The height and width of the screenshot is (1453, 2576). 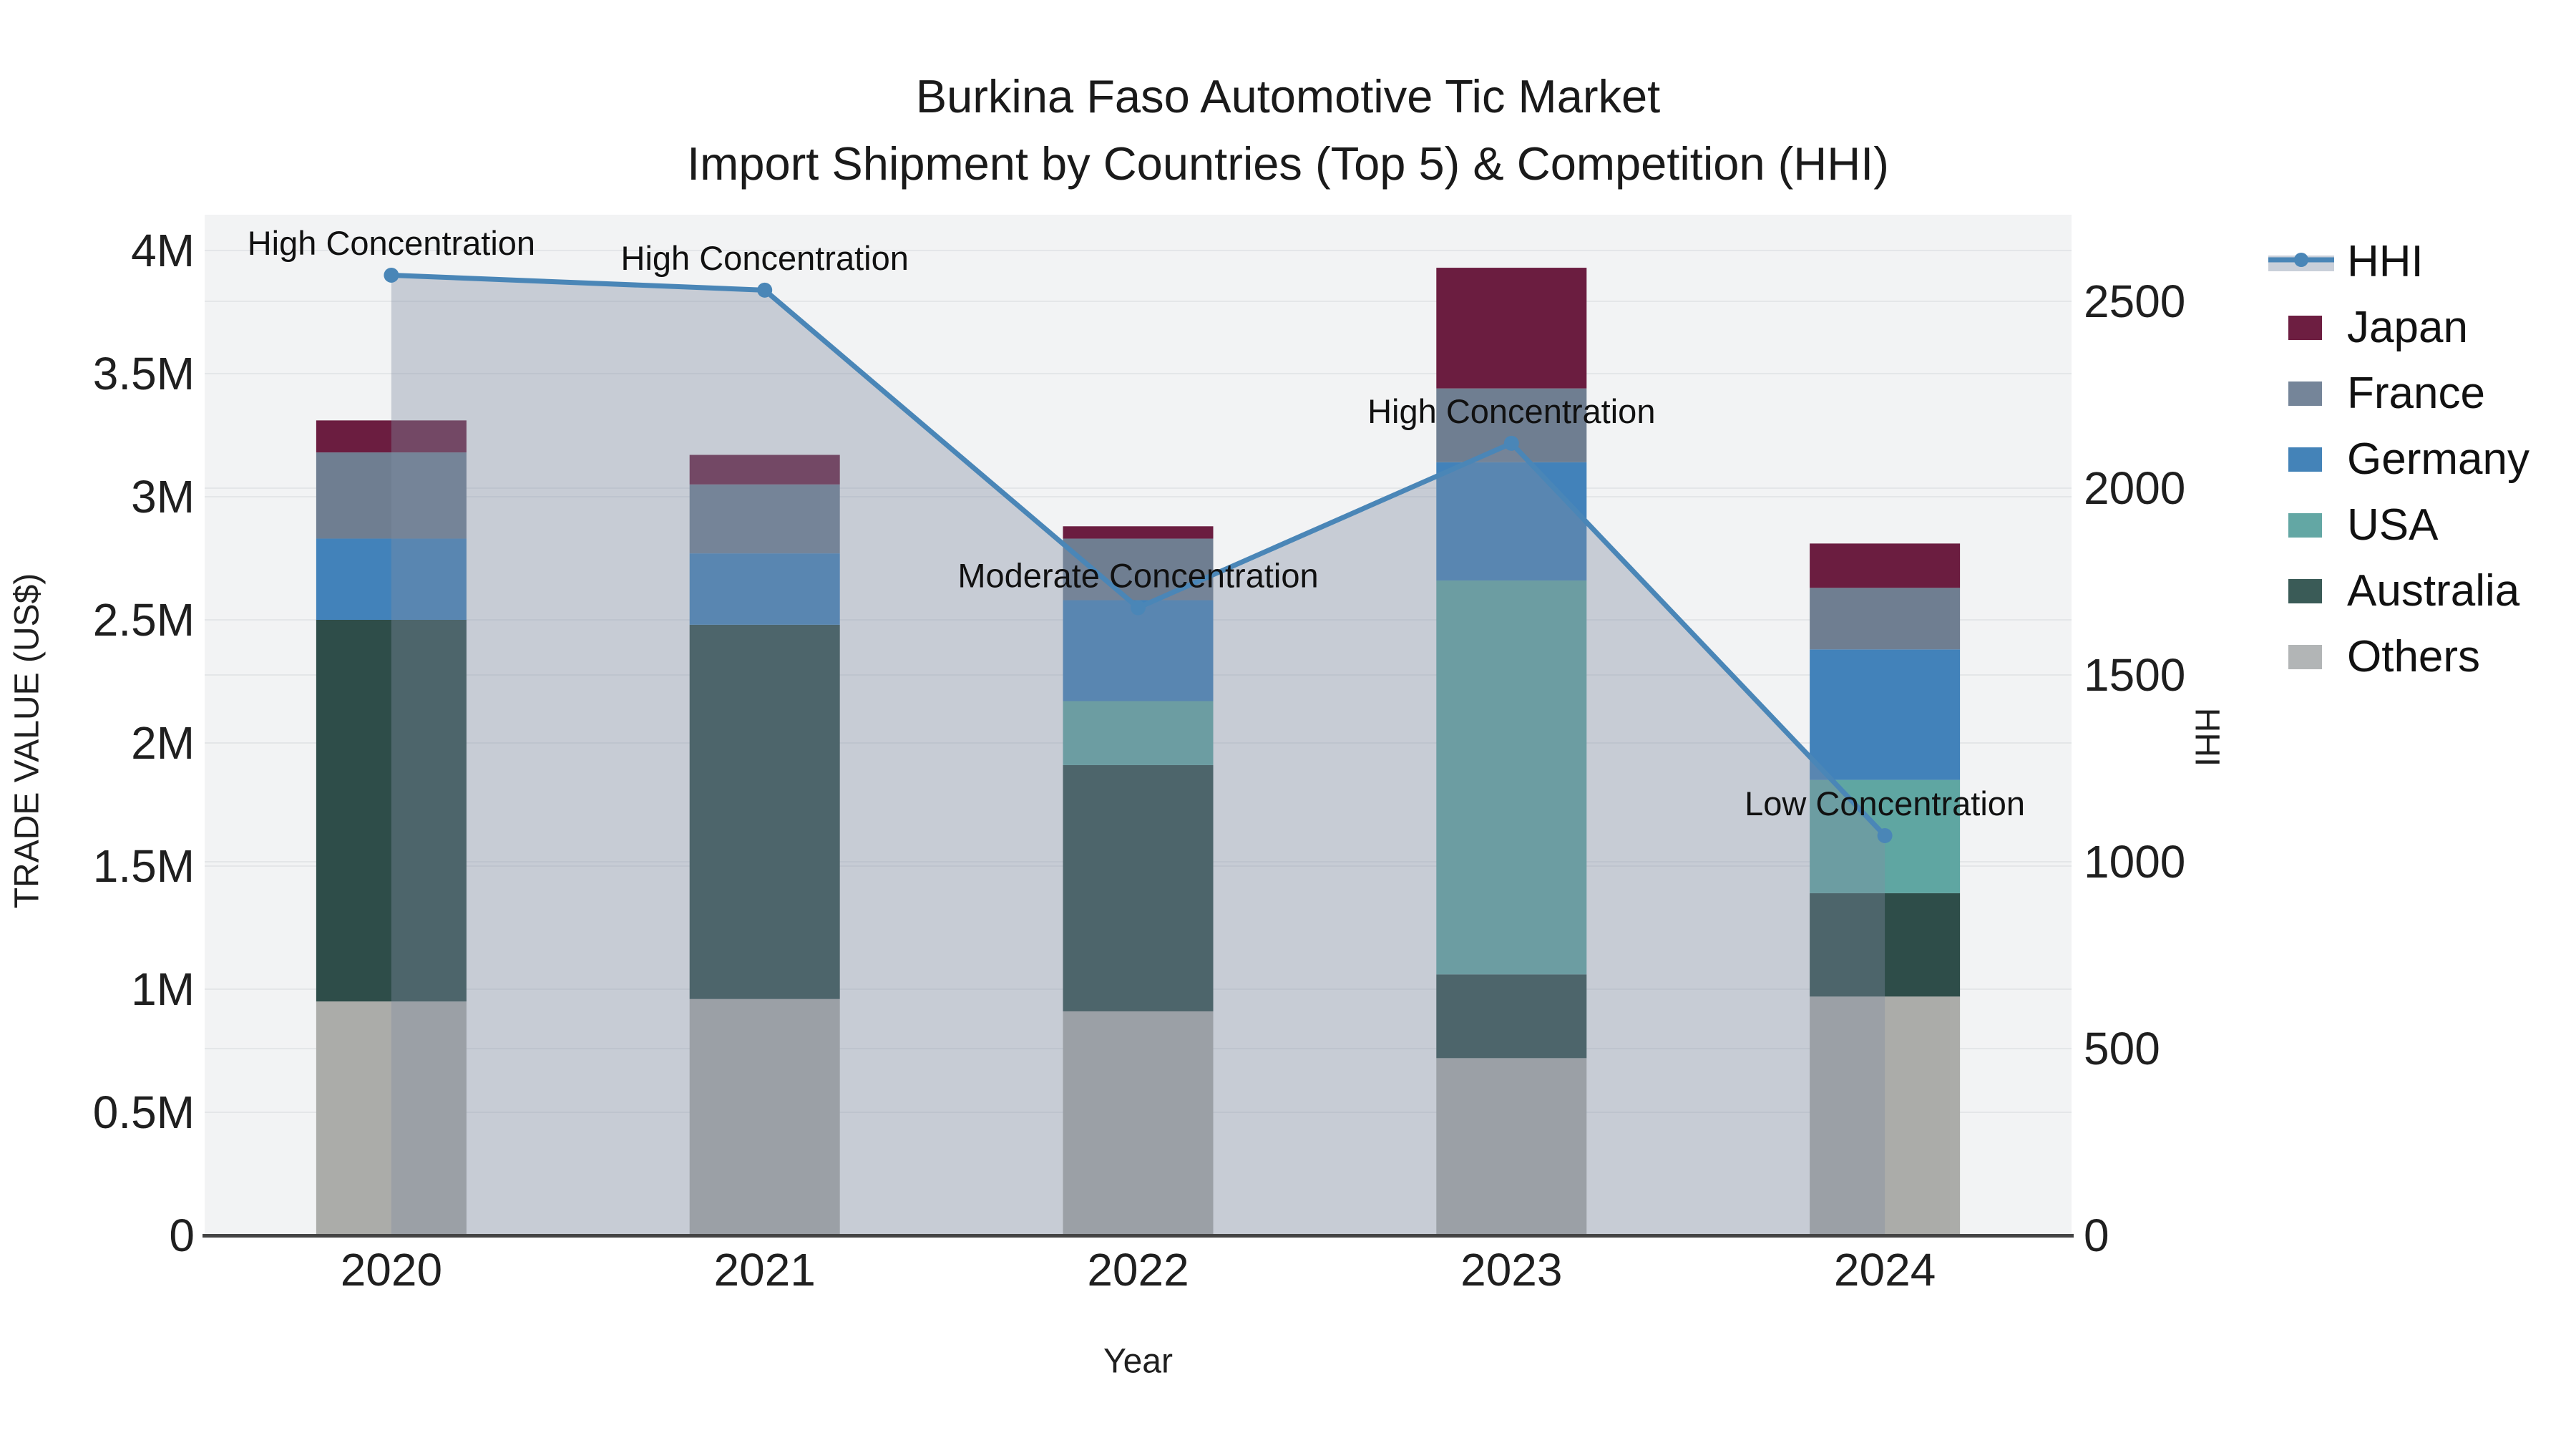 I want to click on bar-segment-Others-2022, so click(x=1138, y=1123).